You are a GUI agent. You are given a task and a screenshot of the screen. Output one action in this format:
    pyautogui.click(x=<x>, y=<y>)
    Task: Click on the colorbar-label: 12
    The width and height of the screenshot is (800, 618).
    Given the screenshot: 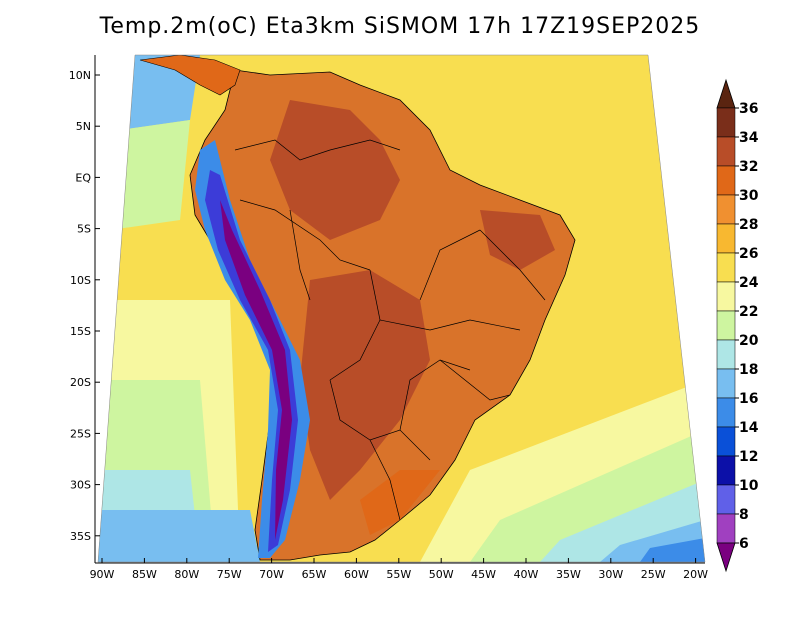 What is the action you would take?
    pyautogui.click(x=748, y=457)
    